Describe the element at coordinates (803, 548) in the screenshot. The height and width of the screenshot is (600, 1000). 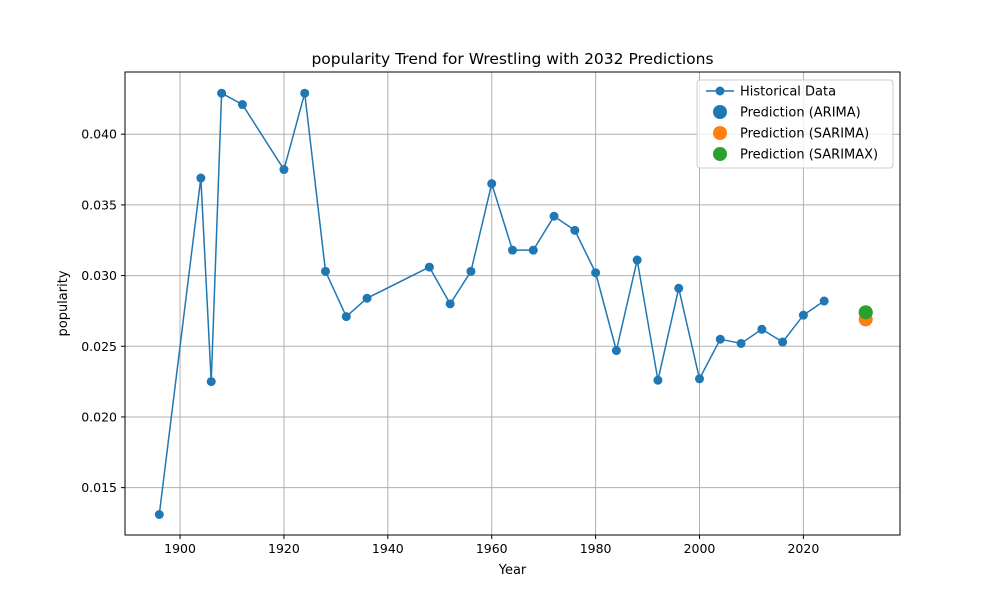
I see `x-tick-label: 2020` at that location.